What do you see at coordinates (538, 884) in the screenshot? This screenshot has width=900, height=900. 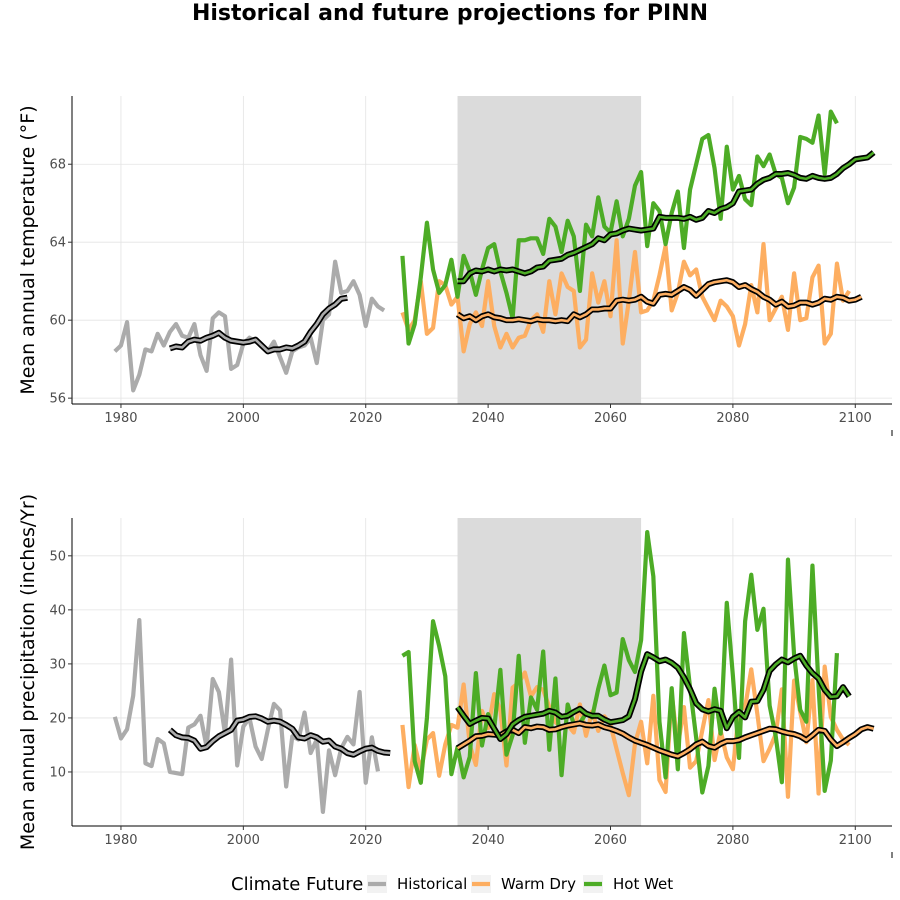 I see `legend-label-warm-dry: Warm Dry` at bounding box center [538, 884].